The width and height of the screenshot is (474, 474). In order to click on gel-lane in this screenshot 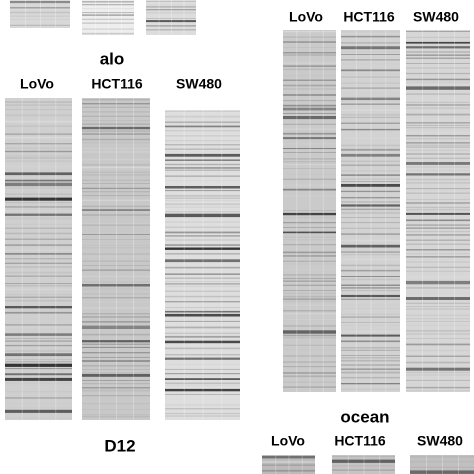, I will do `click(171, 17)`.